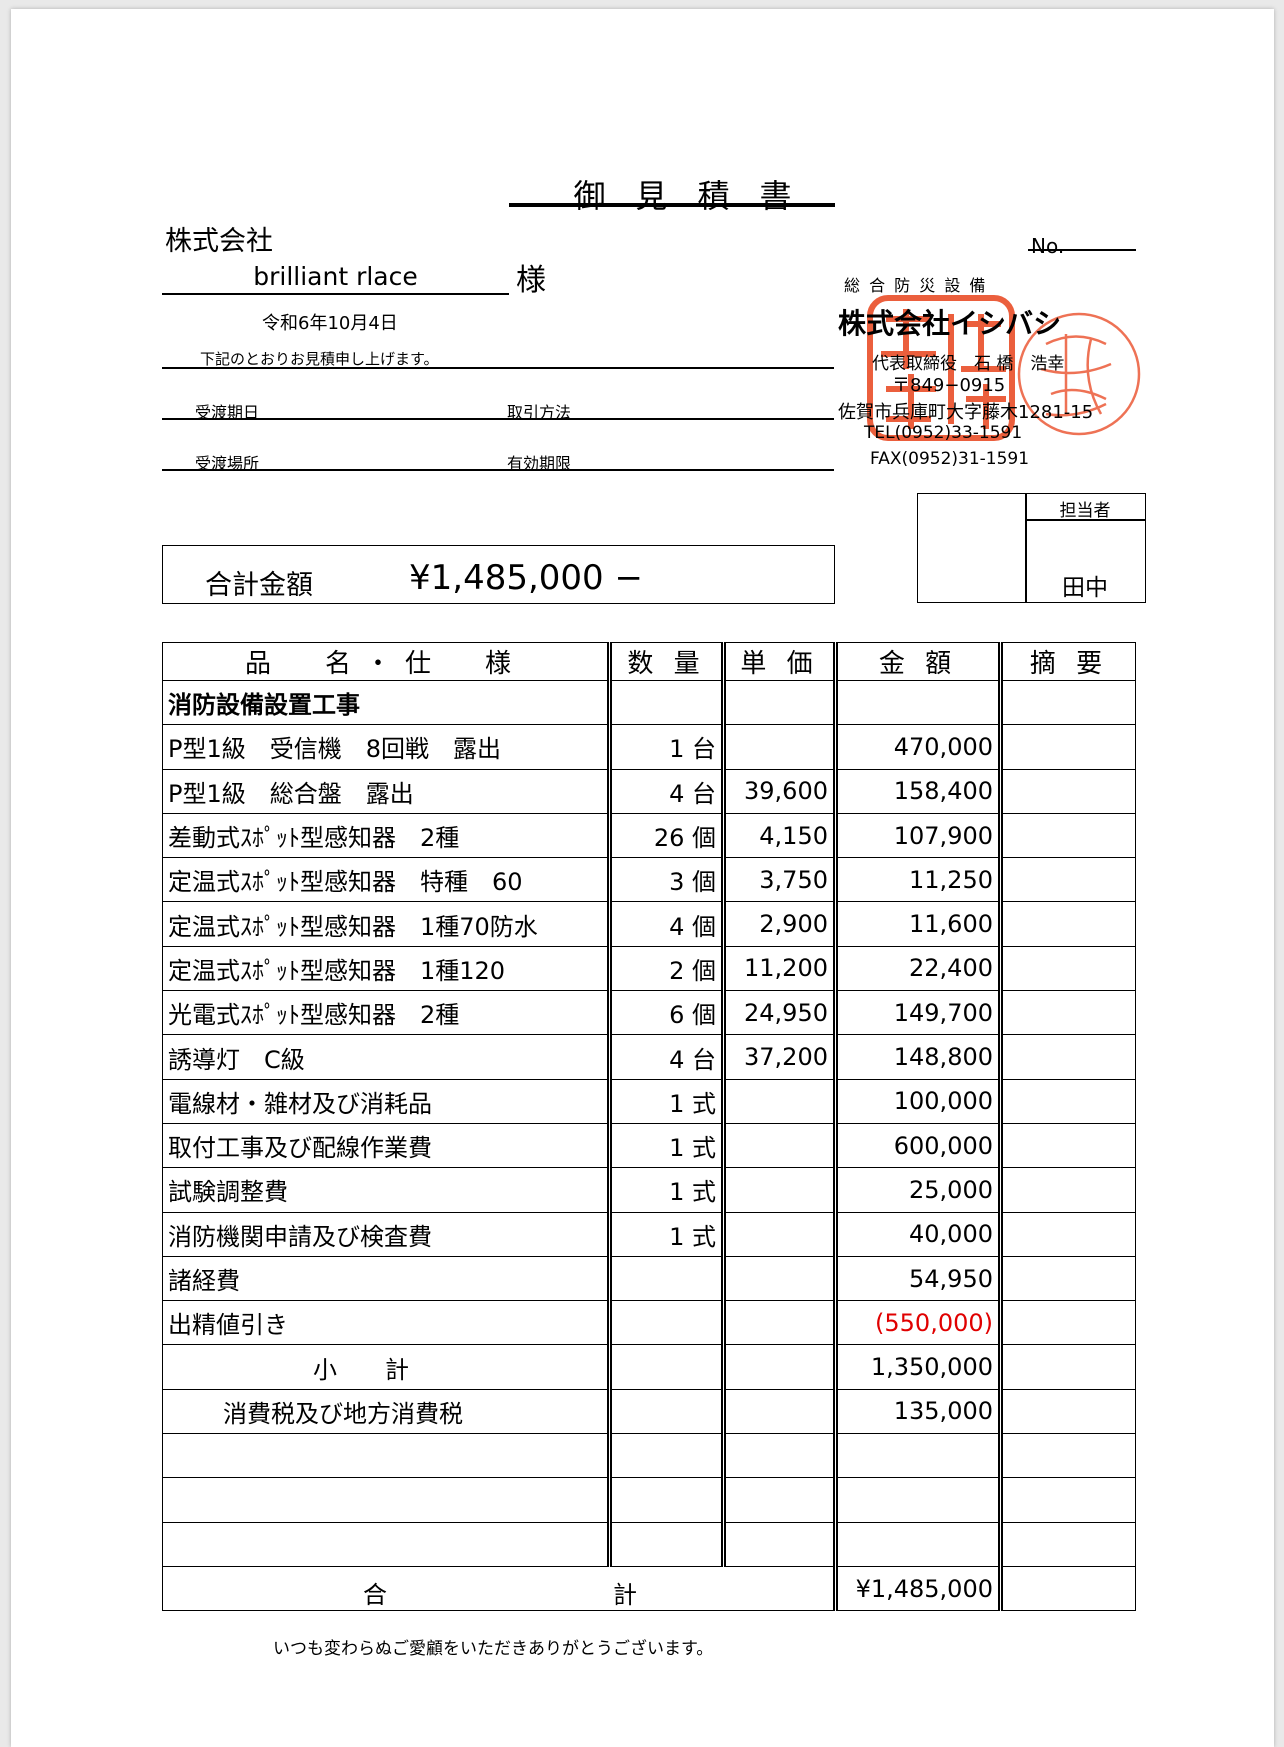  What do you see at coordinates (498, 470) in the screenshot?
I see `delivery-place-line` at bounding box center [498, 470].